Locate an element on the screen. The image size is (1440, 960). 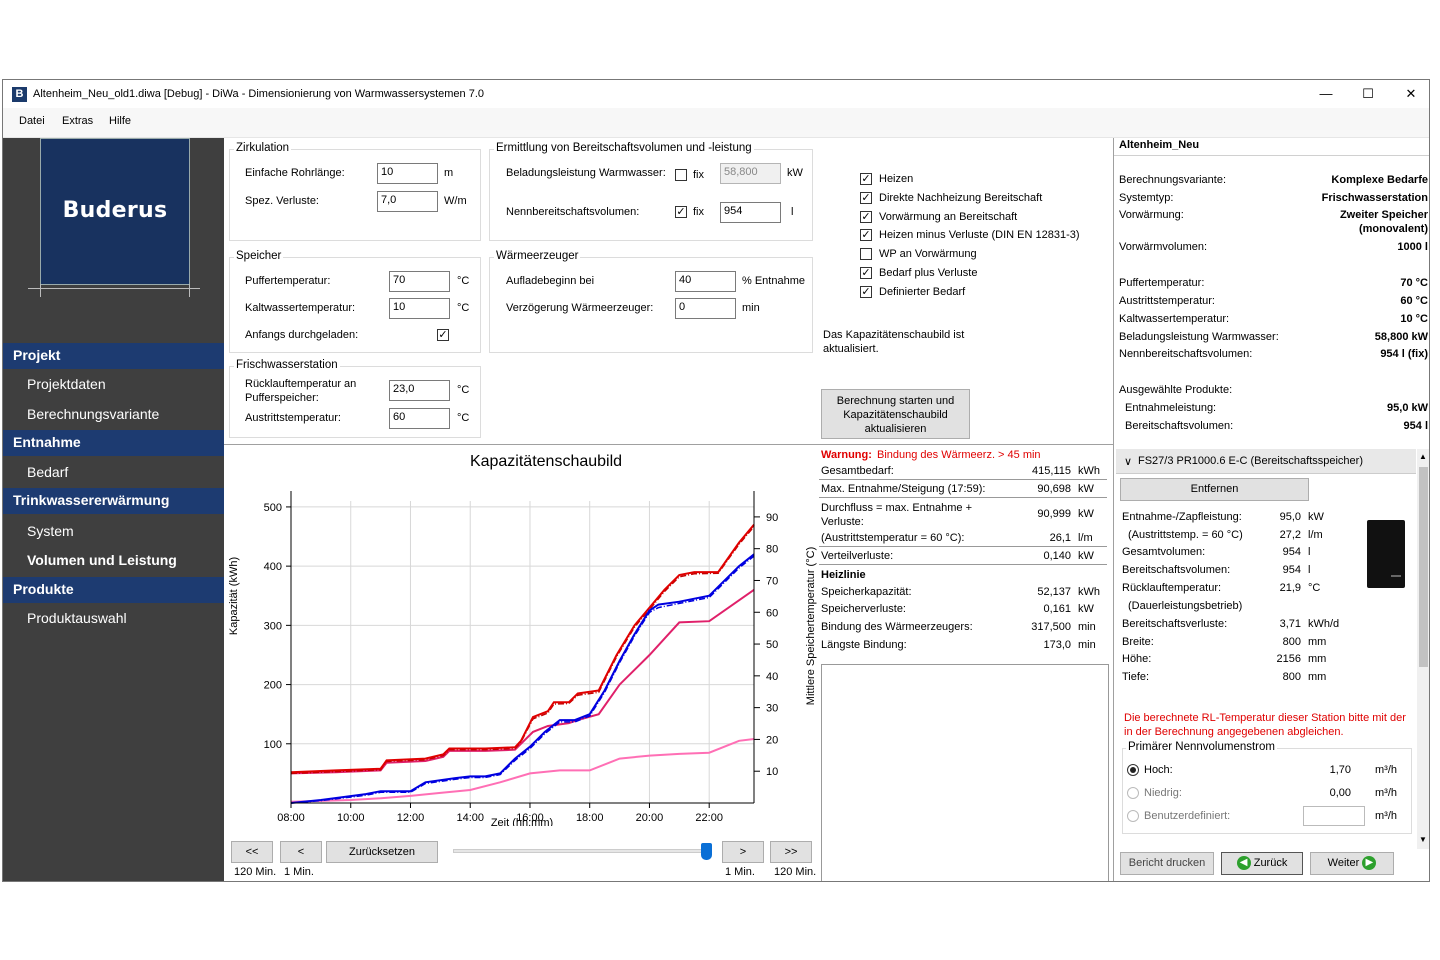
time-slider-thumb is located at coordinates (706, 851).